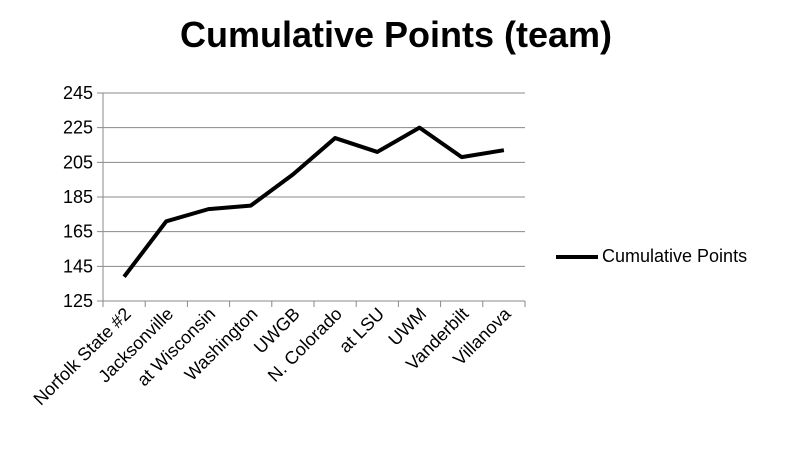  Describe the element at coordinates (78, 162) in the screenshot. I see `y-tick-label: 205` at that location.